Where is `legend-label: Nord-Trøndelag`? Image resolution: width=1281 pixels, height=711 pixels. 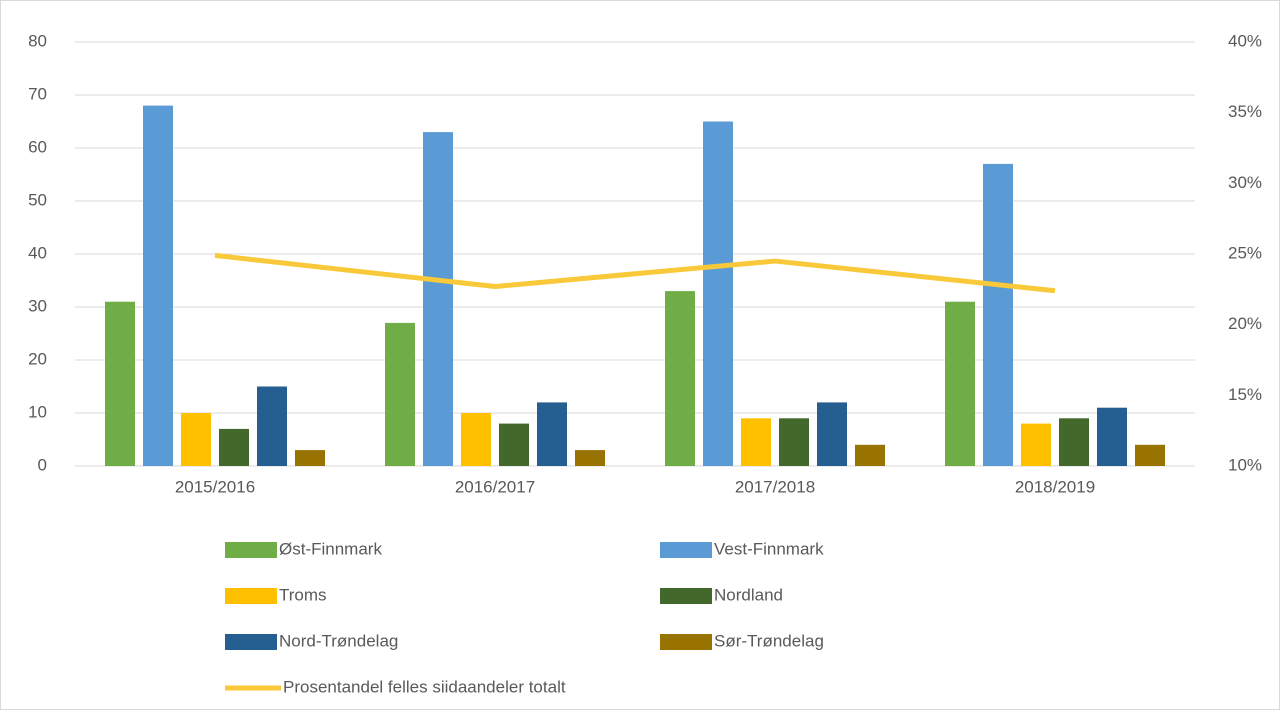
legend-label: Nord-Trøndelag is located at coordinates (338, 640).